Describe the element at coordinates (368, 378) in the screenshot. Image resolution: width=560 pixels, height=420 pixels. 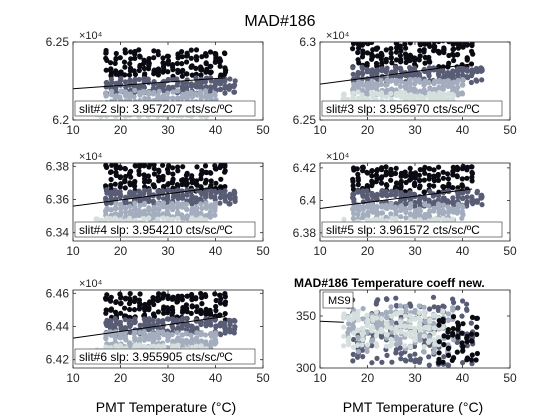
I see `x-tick-label: 20` at that location.